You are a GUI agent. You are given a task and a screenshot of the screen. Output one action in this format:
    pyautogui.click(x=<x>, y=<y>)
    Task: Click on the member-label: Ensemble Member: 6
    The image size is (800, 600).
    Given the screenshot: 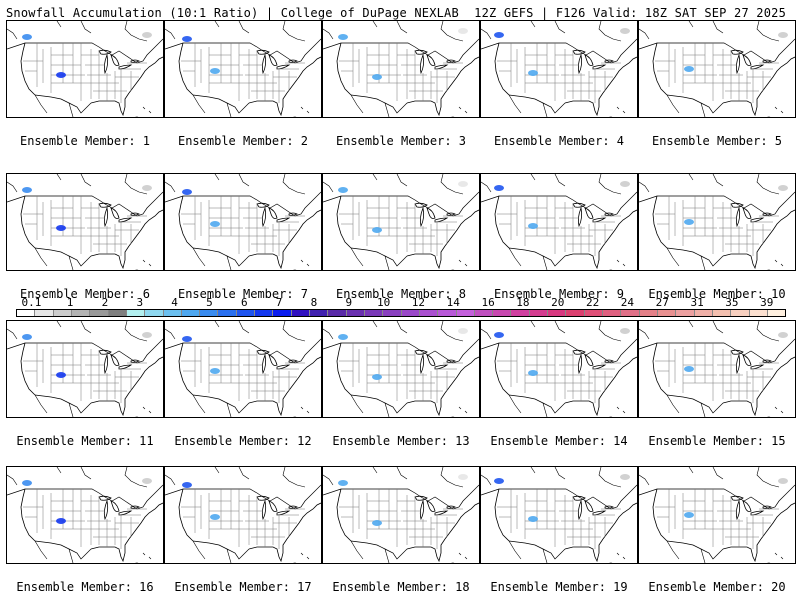 What is the action you would take?
    pyautogui.click(x=85, y=294)
    